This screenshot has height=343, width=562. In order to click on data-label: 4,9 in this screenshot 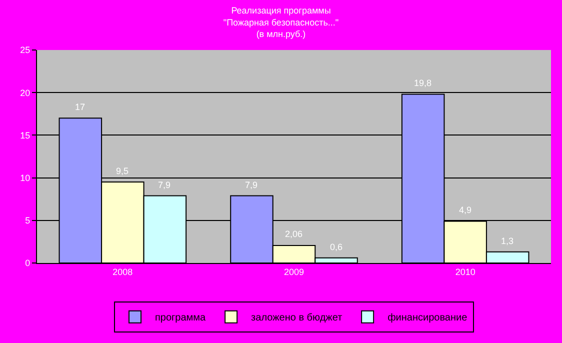, I will do `click(465, 210)`.